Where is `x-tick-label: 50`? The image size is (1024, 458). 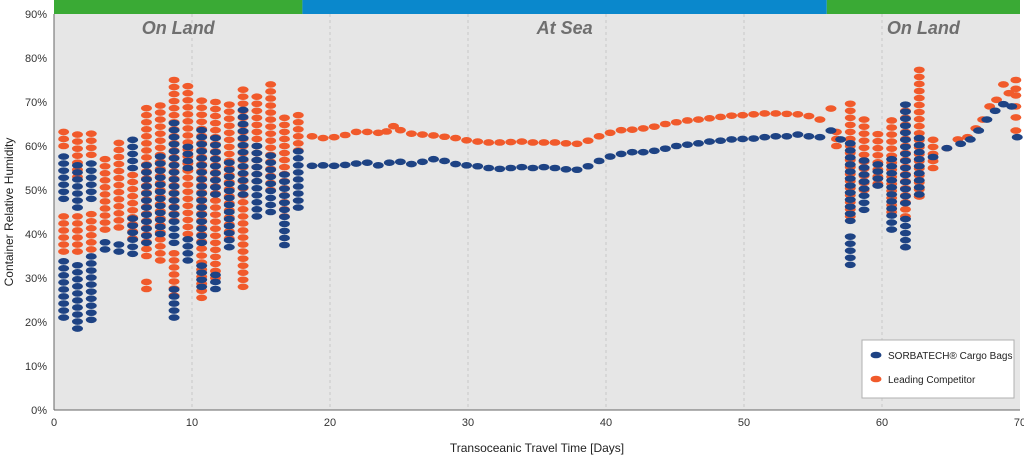 x-tick-label: 50 is located at coordinates (744, 423).